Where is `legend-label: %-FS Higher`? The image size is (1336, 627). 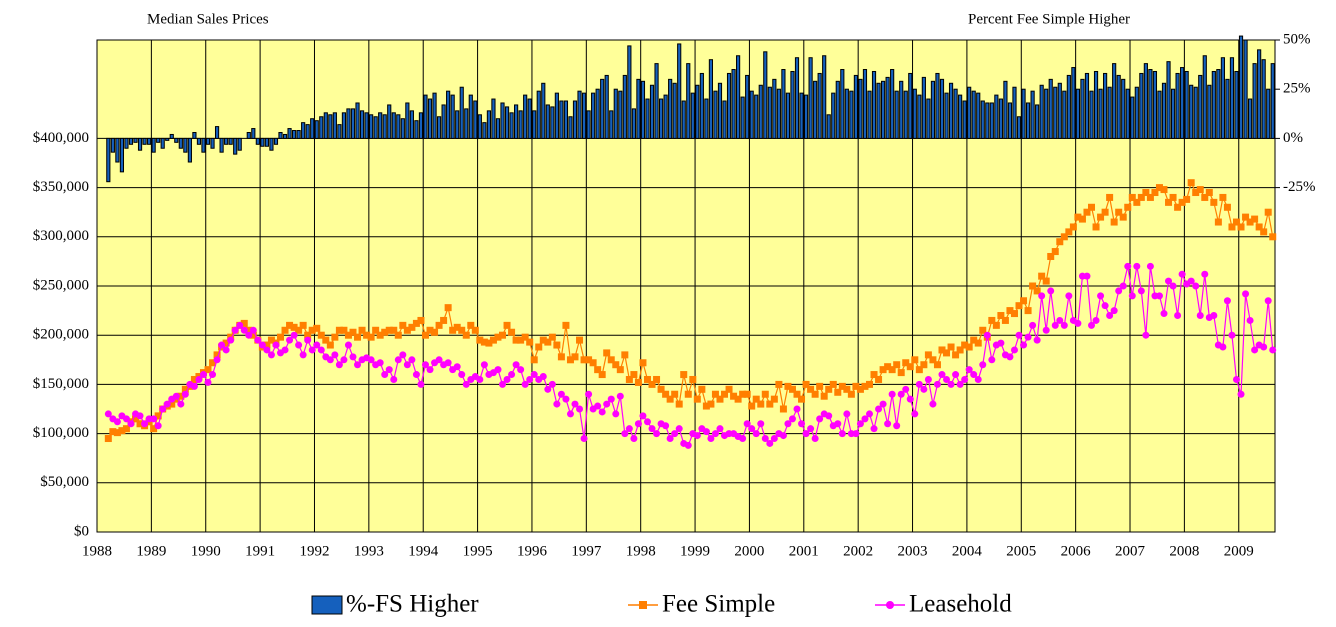
legend-label: %-FS Higher is located at coordinates (412, 604).